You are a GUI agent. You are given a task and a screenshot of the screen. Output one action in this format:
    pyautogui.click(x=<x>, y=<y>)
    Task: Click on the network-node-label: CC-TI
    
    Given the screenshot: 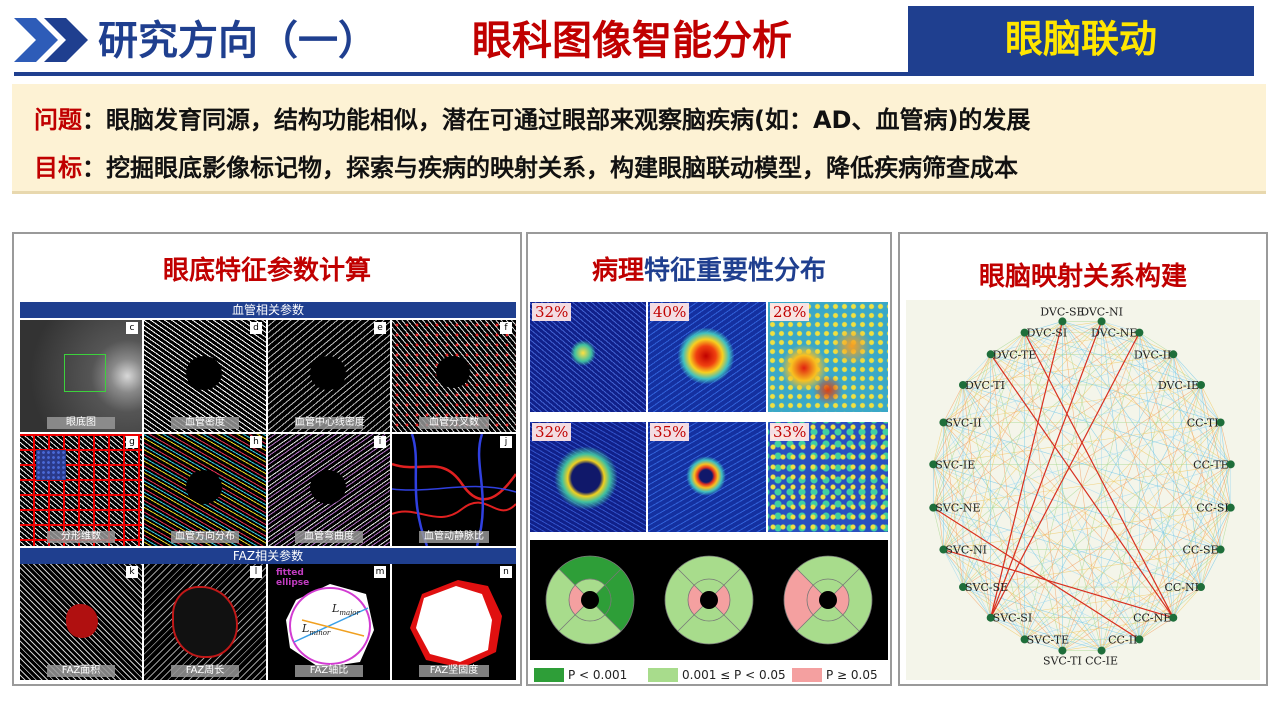 What is the action you would take?
    pyautogui.click(x=1203, y=422)
    